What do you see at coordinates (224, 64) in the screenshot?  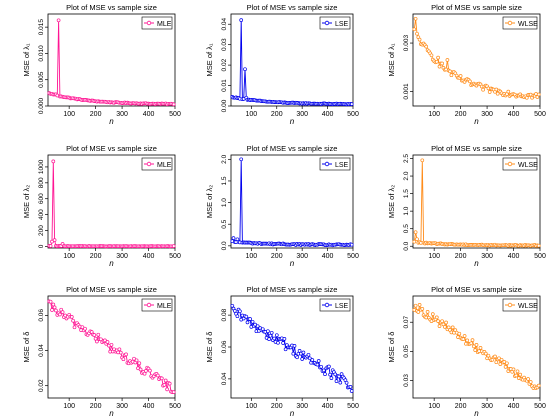 I see `y-tick-label: 0.02` at bounding box center [224, 64].